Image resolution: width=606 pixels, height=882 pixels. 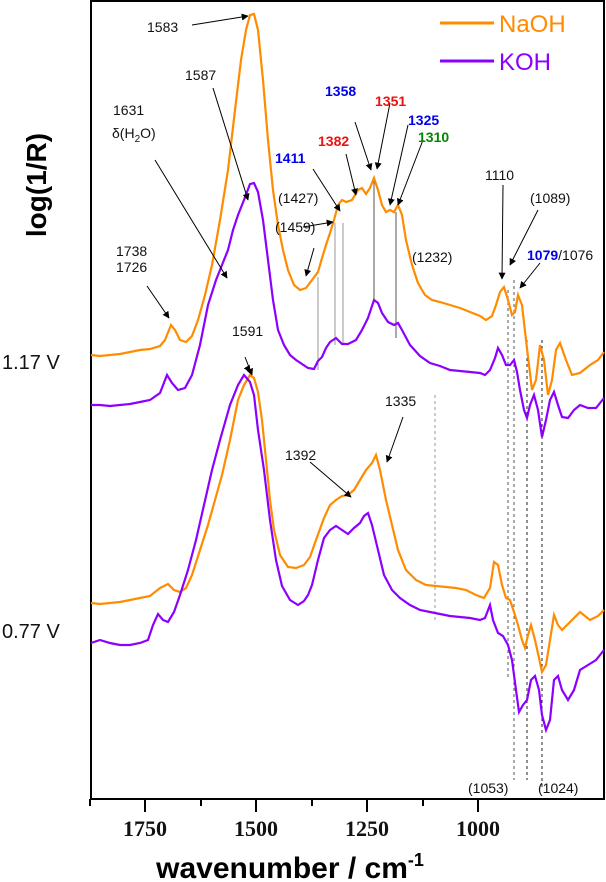 What do you see at coordinates (499, 175) in the screenshot?
I see `annotation-1110: 1110` at bounding box center [499, 175].